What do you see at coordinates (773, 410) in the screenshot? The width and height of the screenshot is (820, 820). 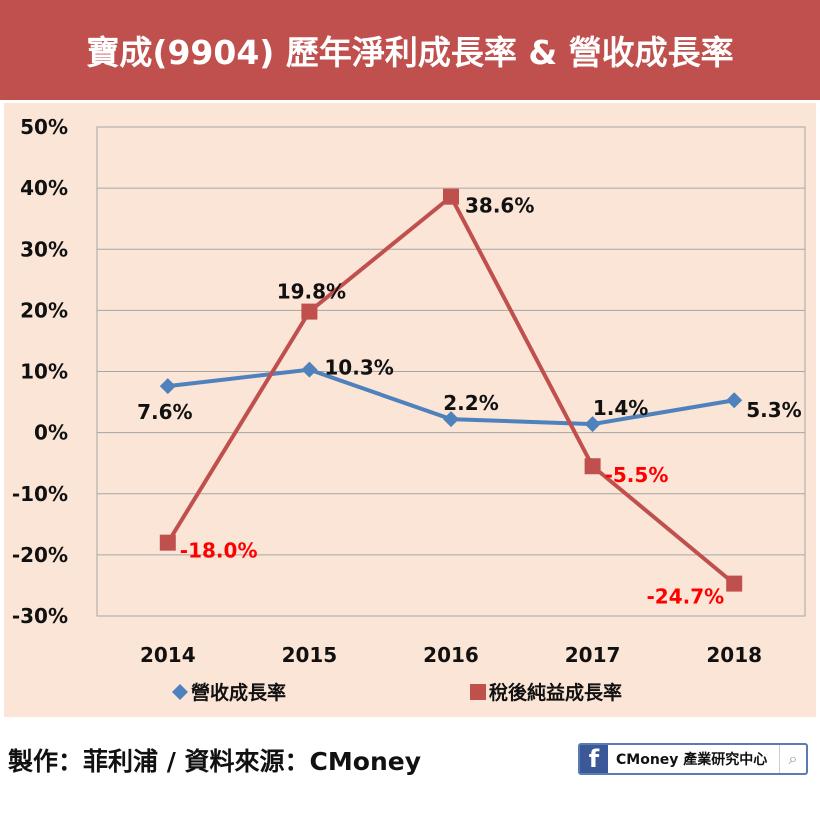 I see `data-label: 5.3%` at bounding box center [773, 410].